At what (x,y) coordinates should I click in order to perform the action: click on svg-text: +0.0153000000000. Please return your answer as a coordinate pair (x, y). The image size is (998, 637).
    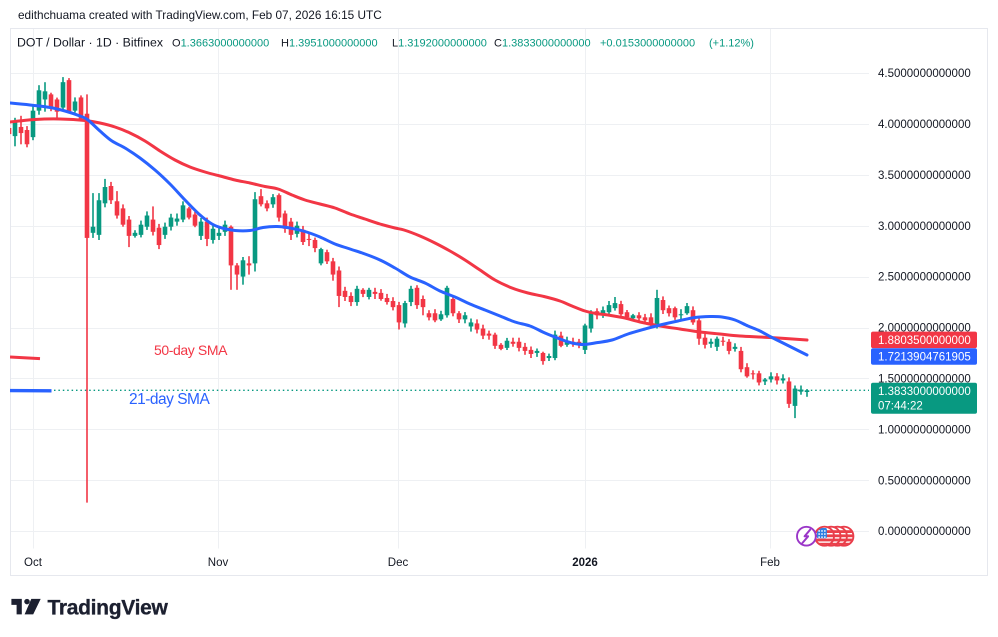
    Looking at the image, I should click on (647, 44).